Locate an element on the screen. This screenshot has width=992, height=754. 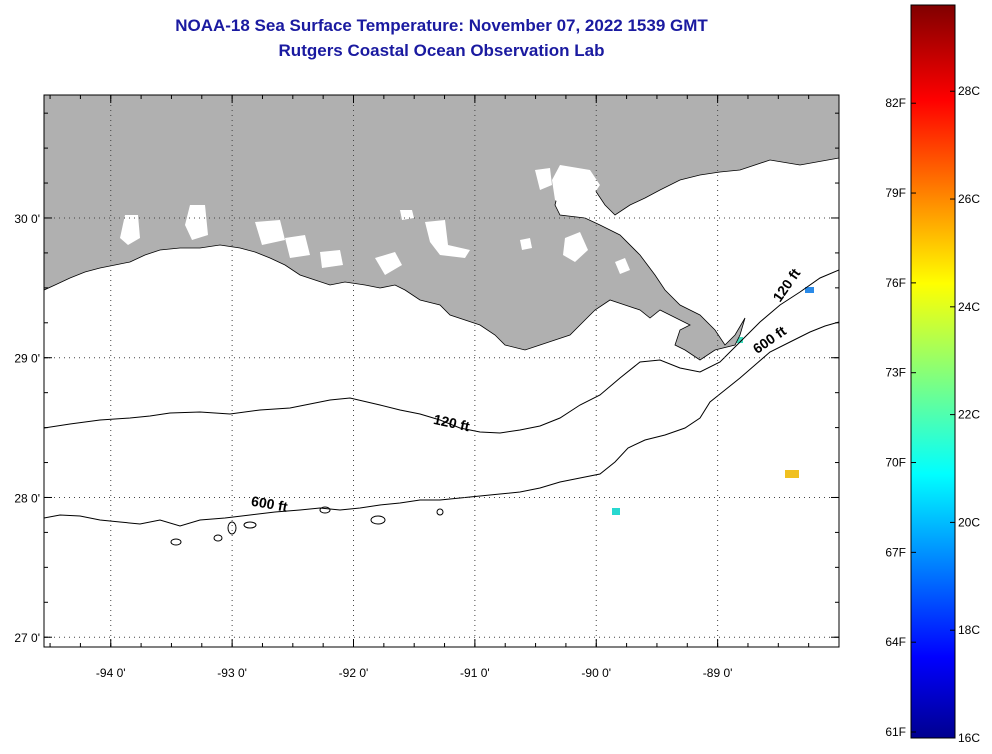
sst-region-red-dark is located at coordinates (633, 604).